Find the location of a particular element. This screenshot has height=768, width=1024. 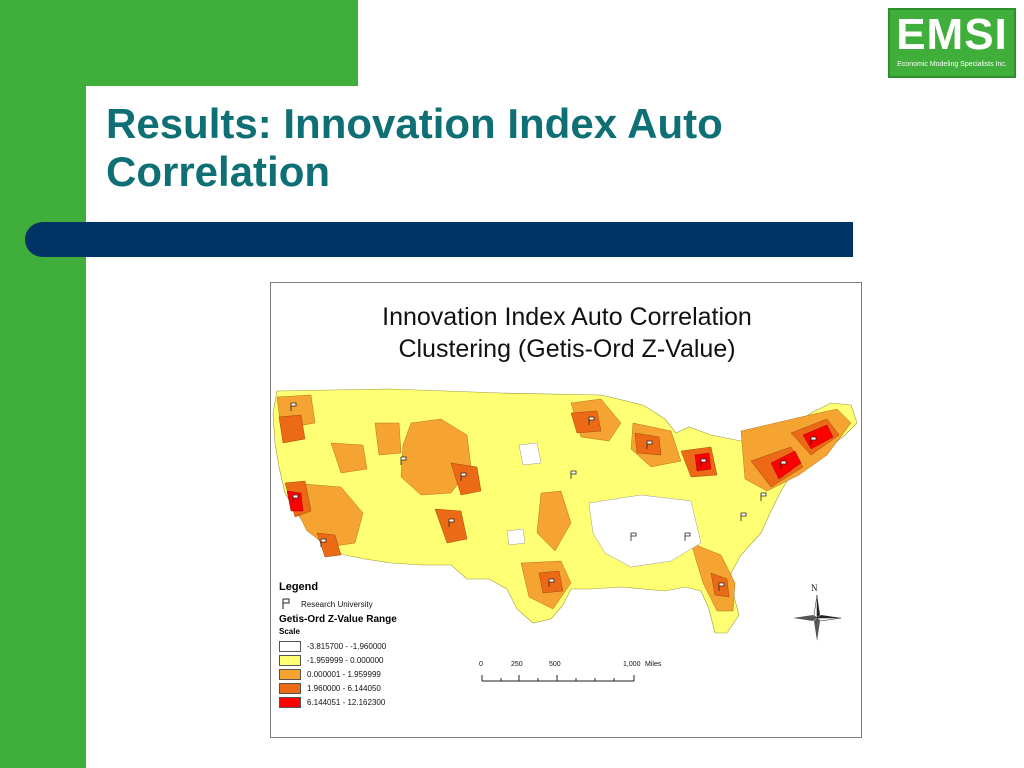

north-arrow: N is located at coordinates (817, 612).